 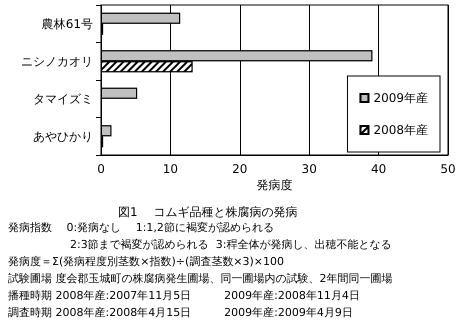 What do you see at coordinates (63, 136) in the screenshot?
I see `y-tick-label: あやひかり` at bounding box center [63, 136].